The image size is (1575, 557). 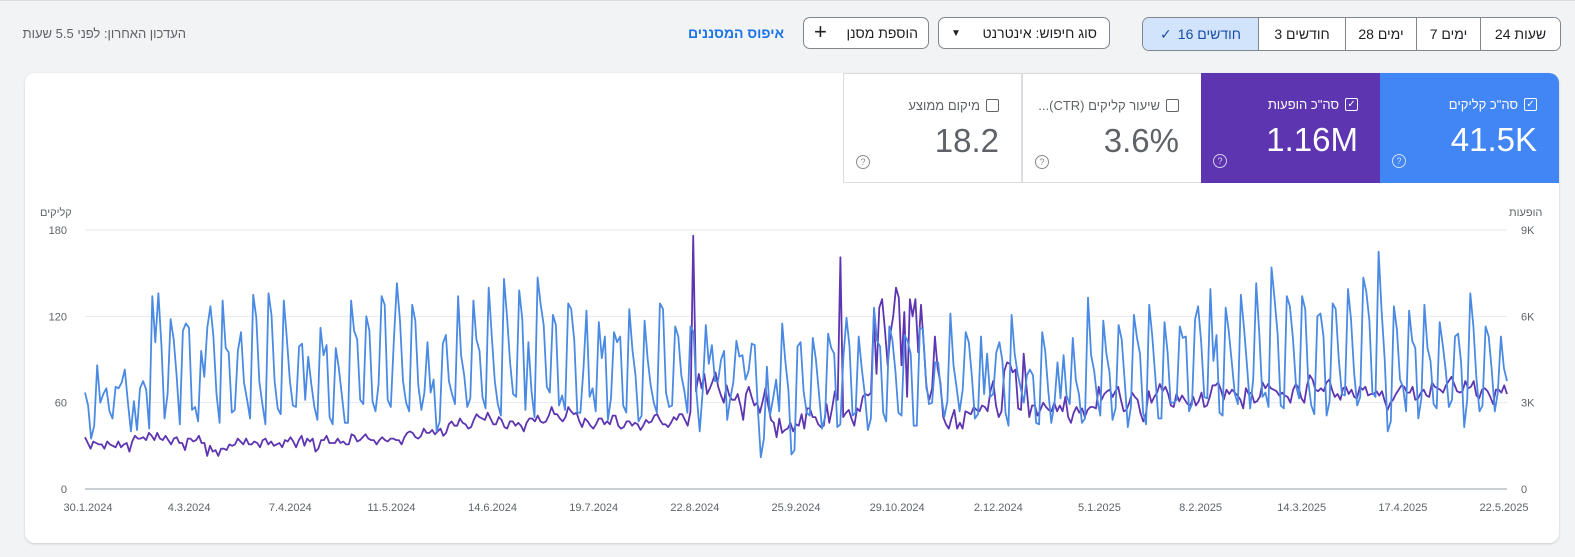 What do you see at coordinates (897, 508) in the screenshot?
I see `x-axis-label: 29.10.2024` at bounding box center [897, 508].